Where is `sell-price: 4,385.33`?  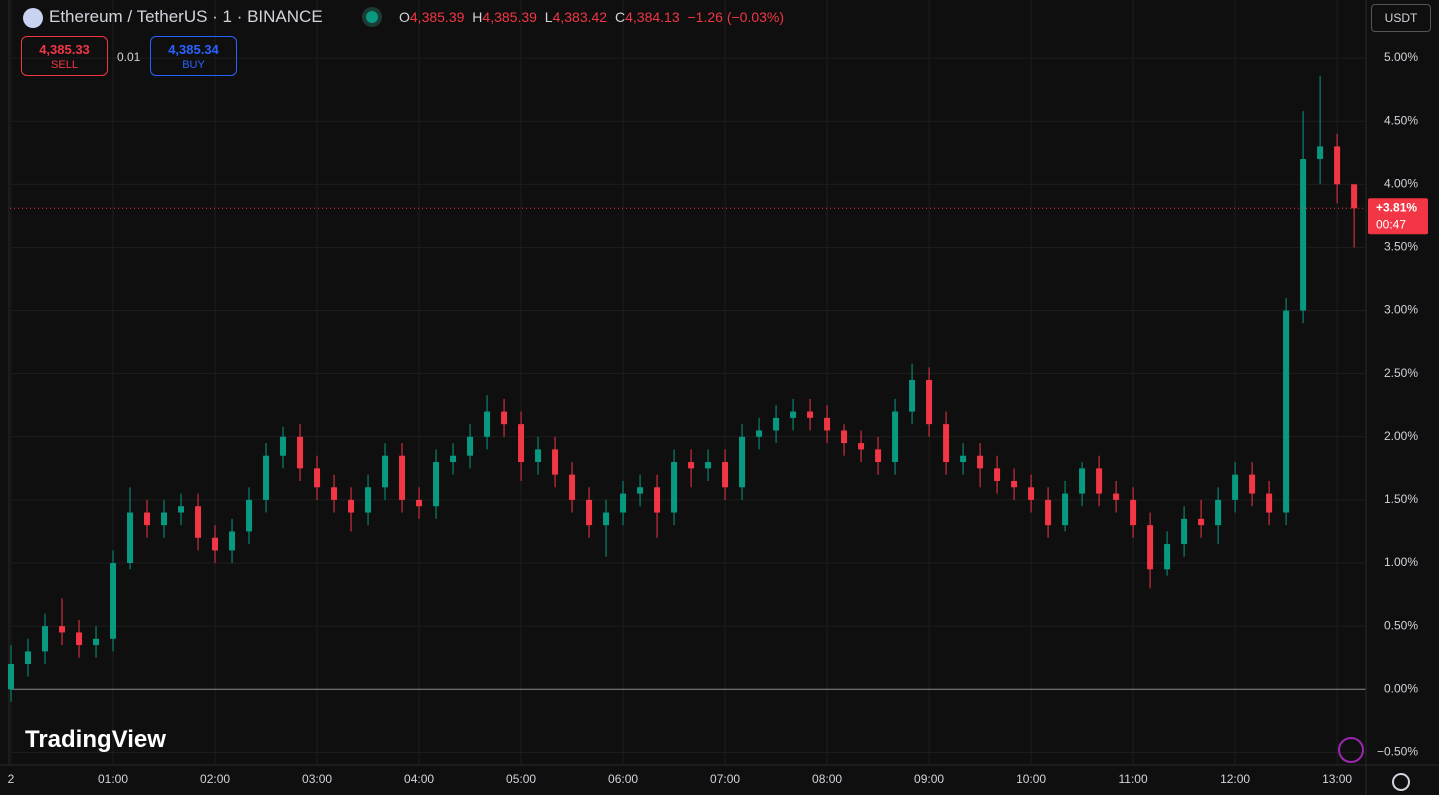 sell-price: 4,385.33 is located at coordinates (64, 49).